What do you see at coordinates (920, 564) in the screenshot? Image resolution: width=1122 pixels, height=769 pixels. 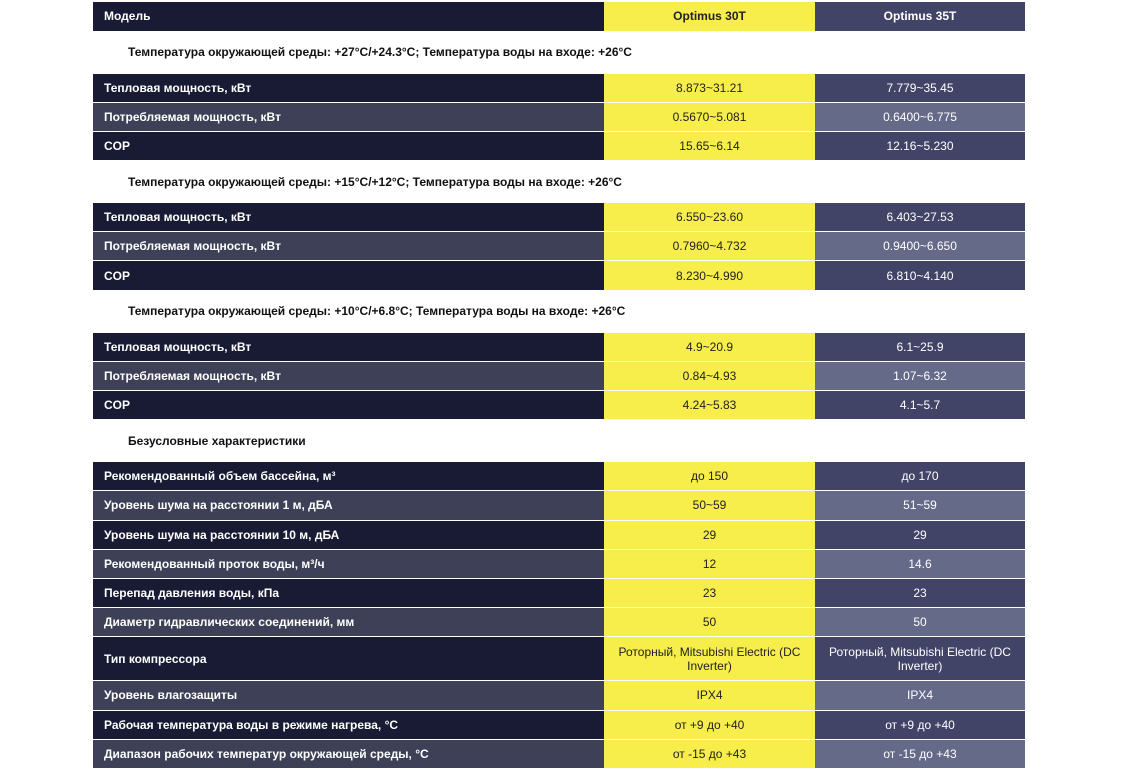 I see `spec-value-optimus-35t: 14.6` at bounding box center [920, 564].